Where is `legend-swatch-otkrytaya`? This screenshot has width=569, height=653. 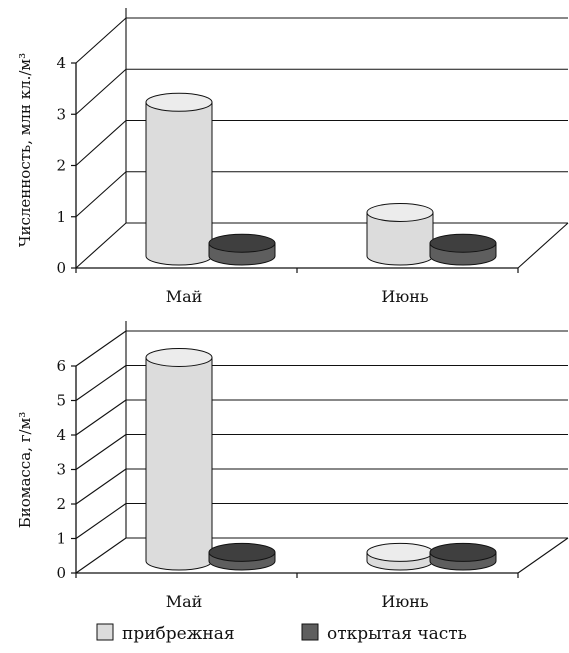
legend-swatch-otkrytaya is located at coordinates (310, 632).